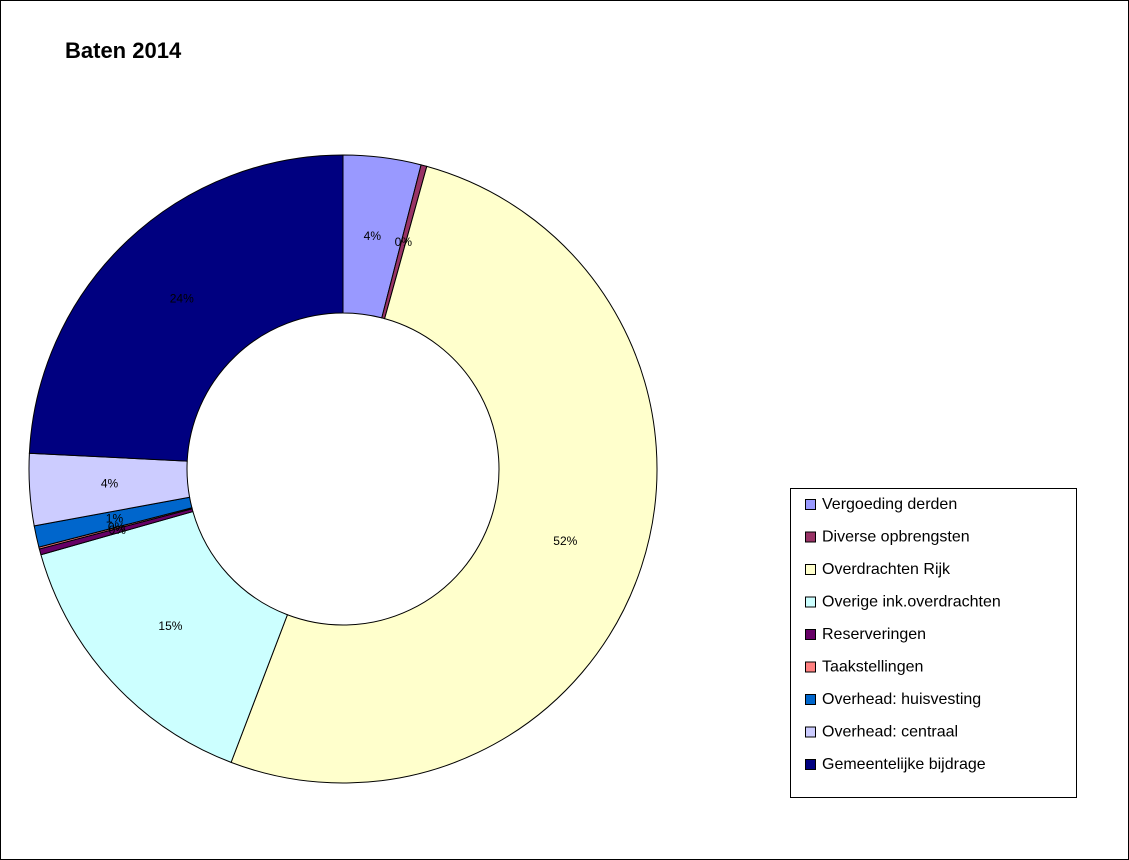 This screenshot has width=1129, height=860. Describe the element at coordinates (933, 643) in the screenshot. I see `legend-box` at that location.